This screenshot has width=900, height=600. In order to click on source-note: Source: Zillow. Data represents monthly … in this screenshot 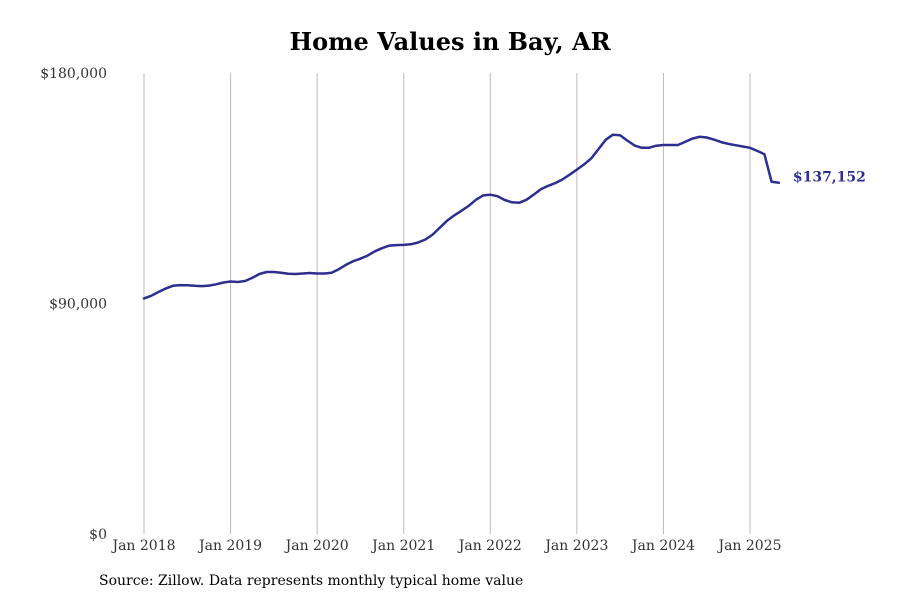, I will do `click(311, 581)`.